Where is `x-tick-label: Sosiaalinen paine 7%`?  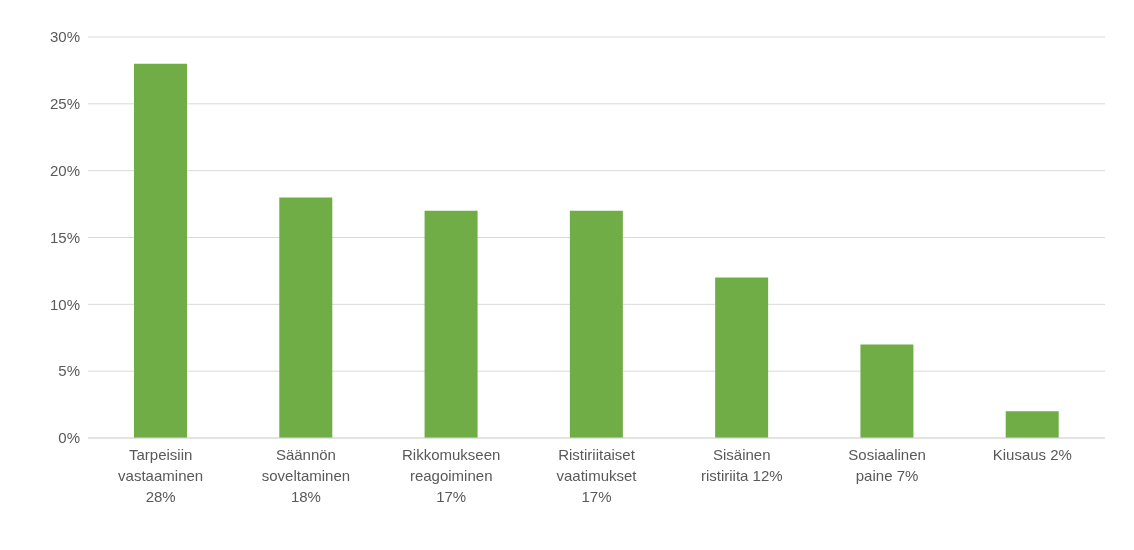
x-tick-label: Sosiaalinen paine 7% is located at coordinates (887, 465).